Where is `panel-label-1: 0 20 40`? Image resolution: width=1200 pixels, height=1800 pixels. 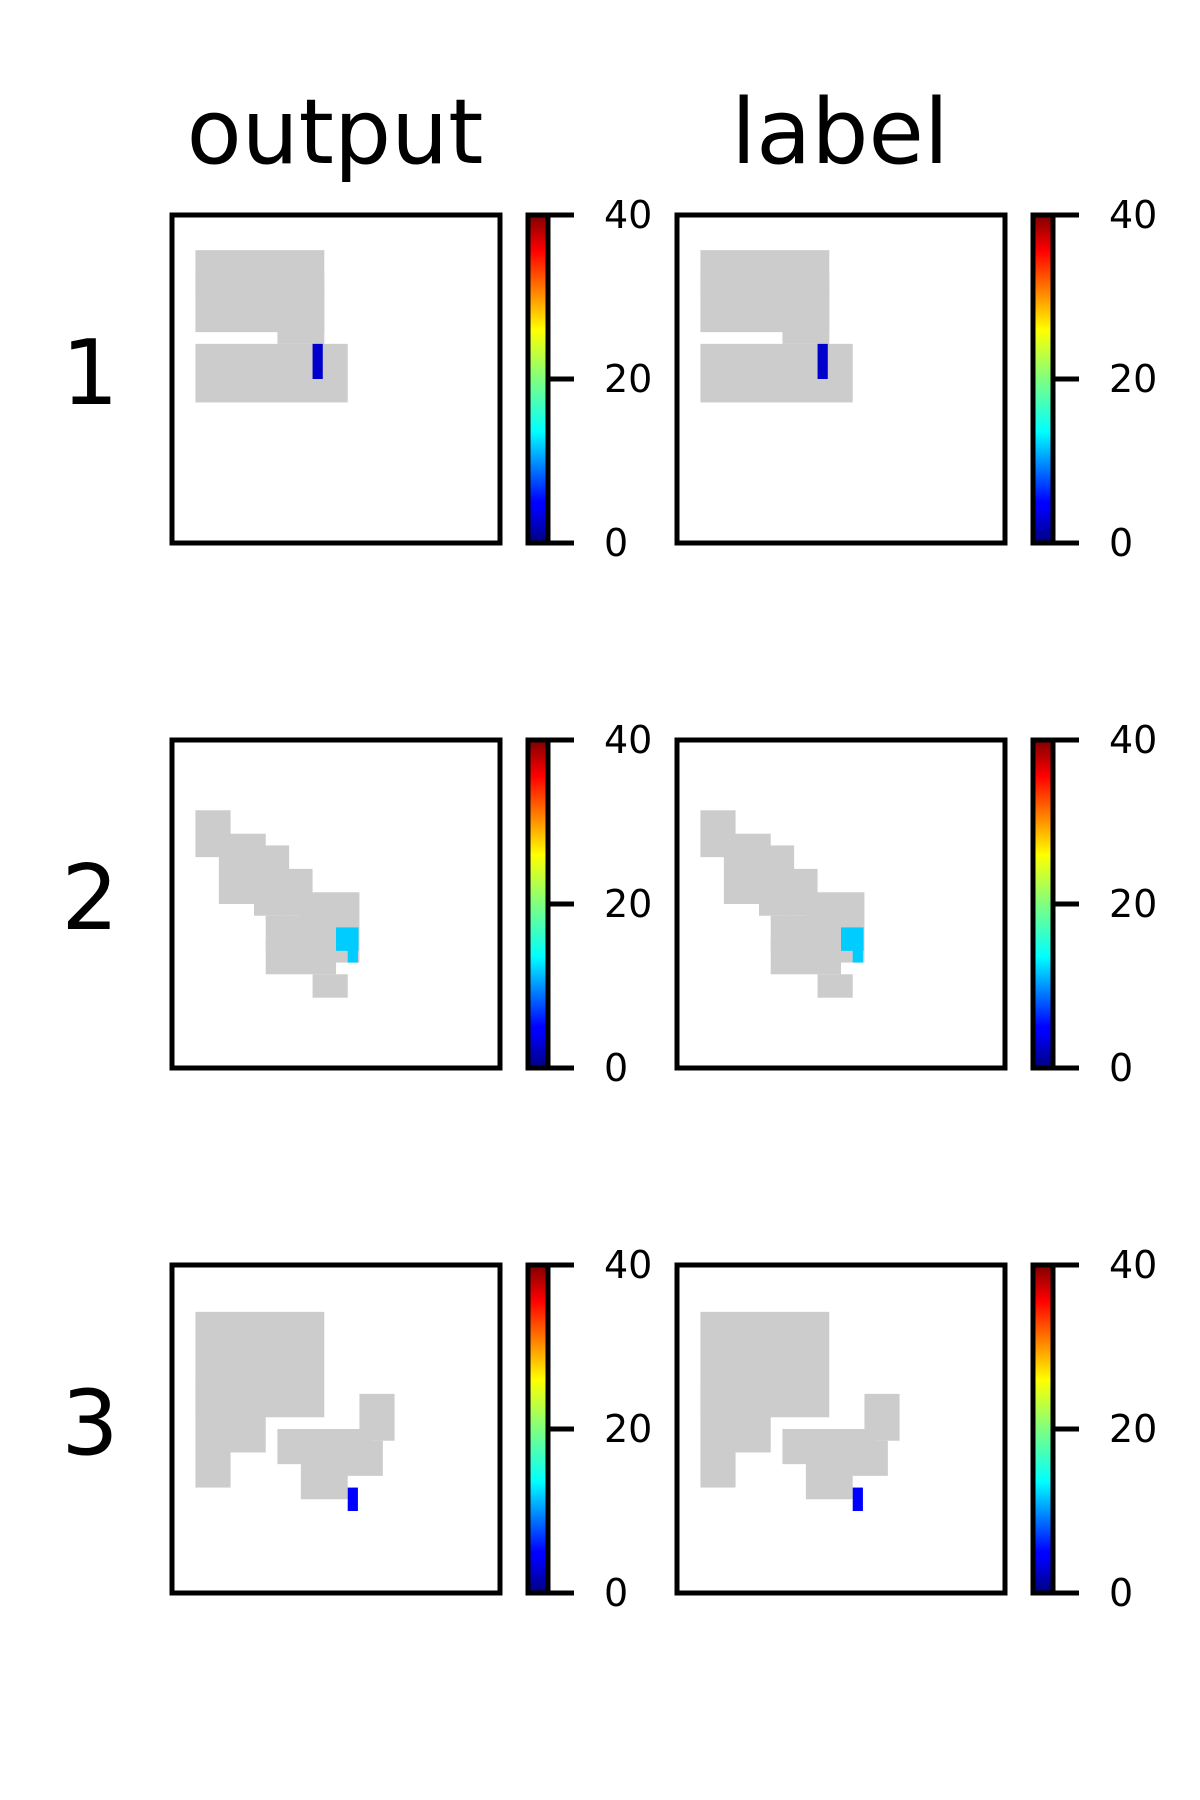 panel-label-1: 0 20 40 is located at coordinates (917, 379).